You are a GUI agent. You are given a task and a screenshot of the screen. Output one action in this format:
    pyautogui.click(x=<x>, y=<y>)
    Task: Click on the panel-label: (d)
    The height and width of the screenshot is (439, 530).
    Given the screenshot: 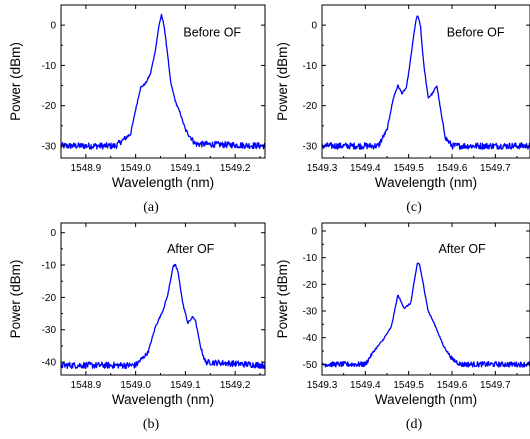 What is the action you would take?
    pyautogui.click(x=414, y=424)
    